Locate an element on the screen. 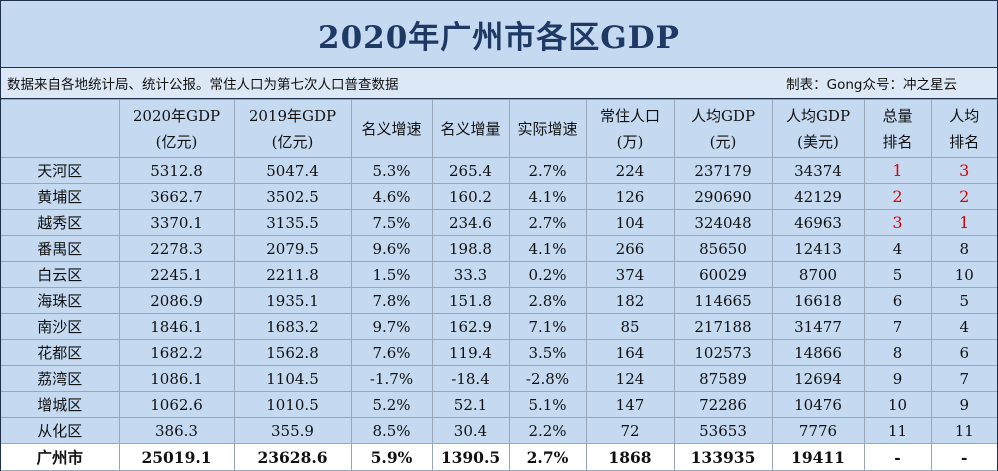  column-header-line1: 2019年GDP is located at coordinates (292, 115).